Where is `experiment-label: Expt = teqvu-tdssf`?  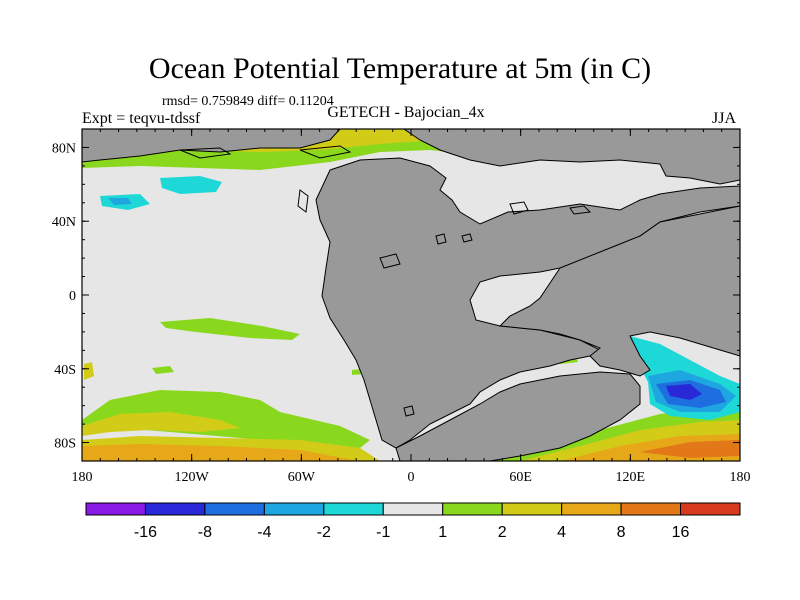
experiment-label: Expt = teqvu-tdssf is located at coordinates (141, 118).